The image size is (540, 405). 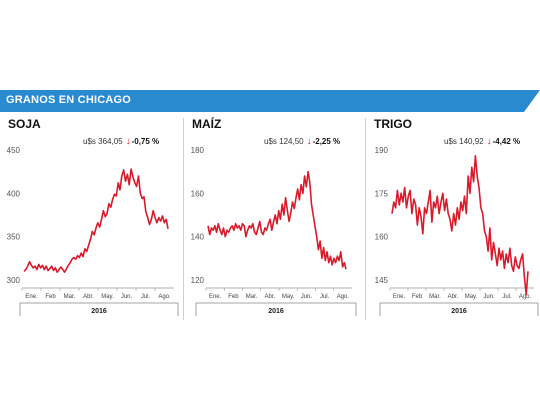 What do you see at coordinates (207, 124) in the screenshot?
I see `chart-title: MAÍZ` at bounding box center [207, 124].